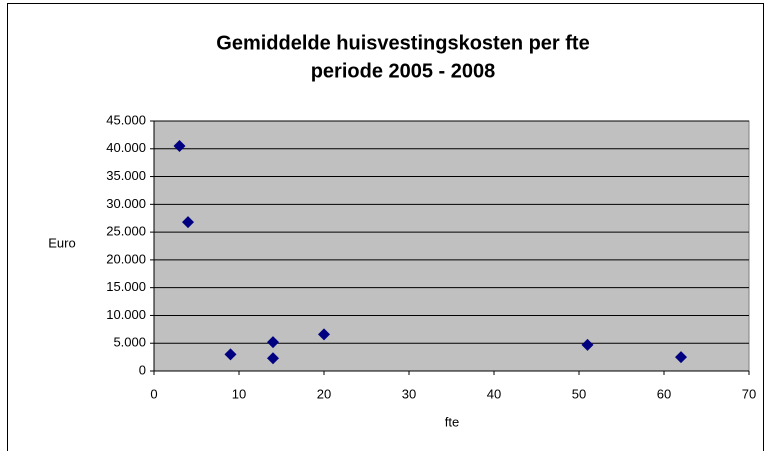 Image resolution: width=771 pixels, height=451 pixels. Describe the element at coordinates (126, 258) in the screenshot. I see `y-tick-label: 20.000` at that location.